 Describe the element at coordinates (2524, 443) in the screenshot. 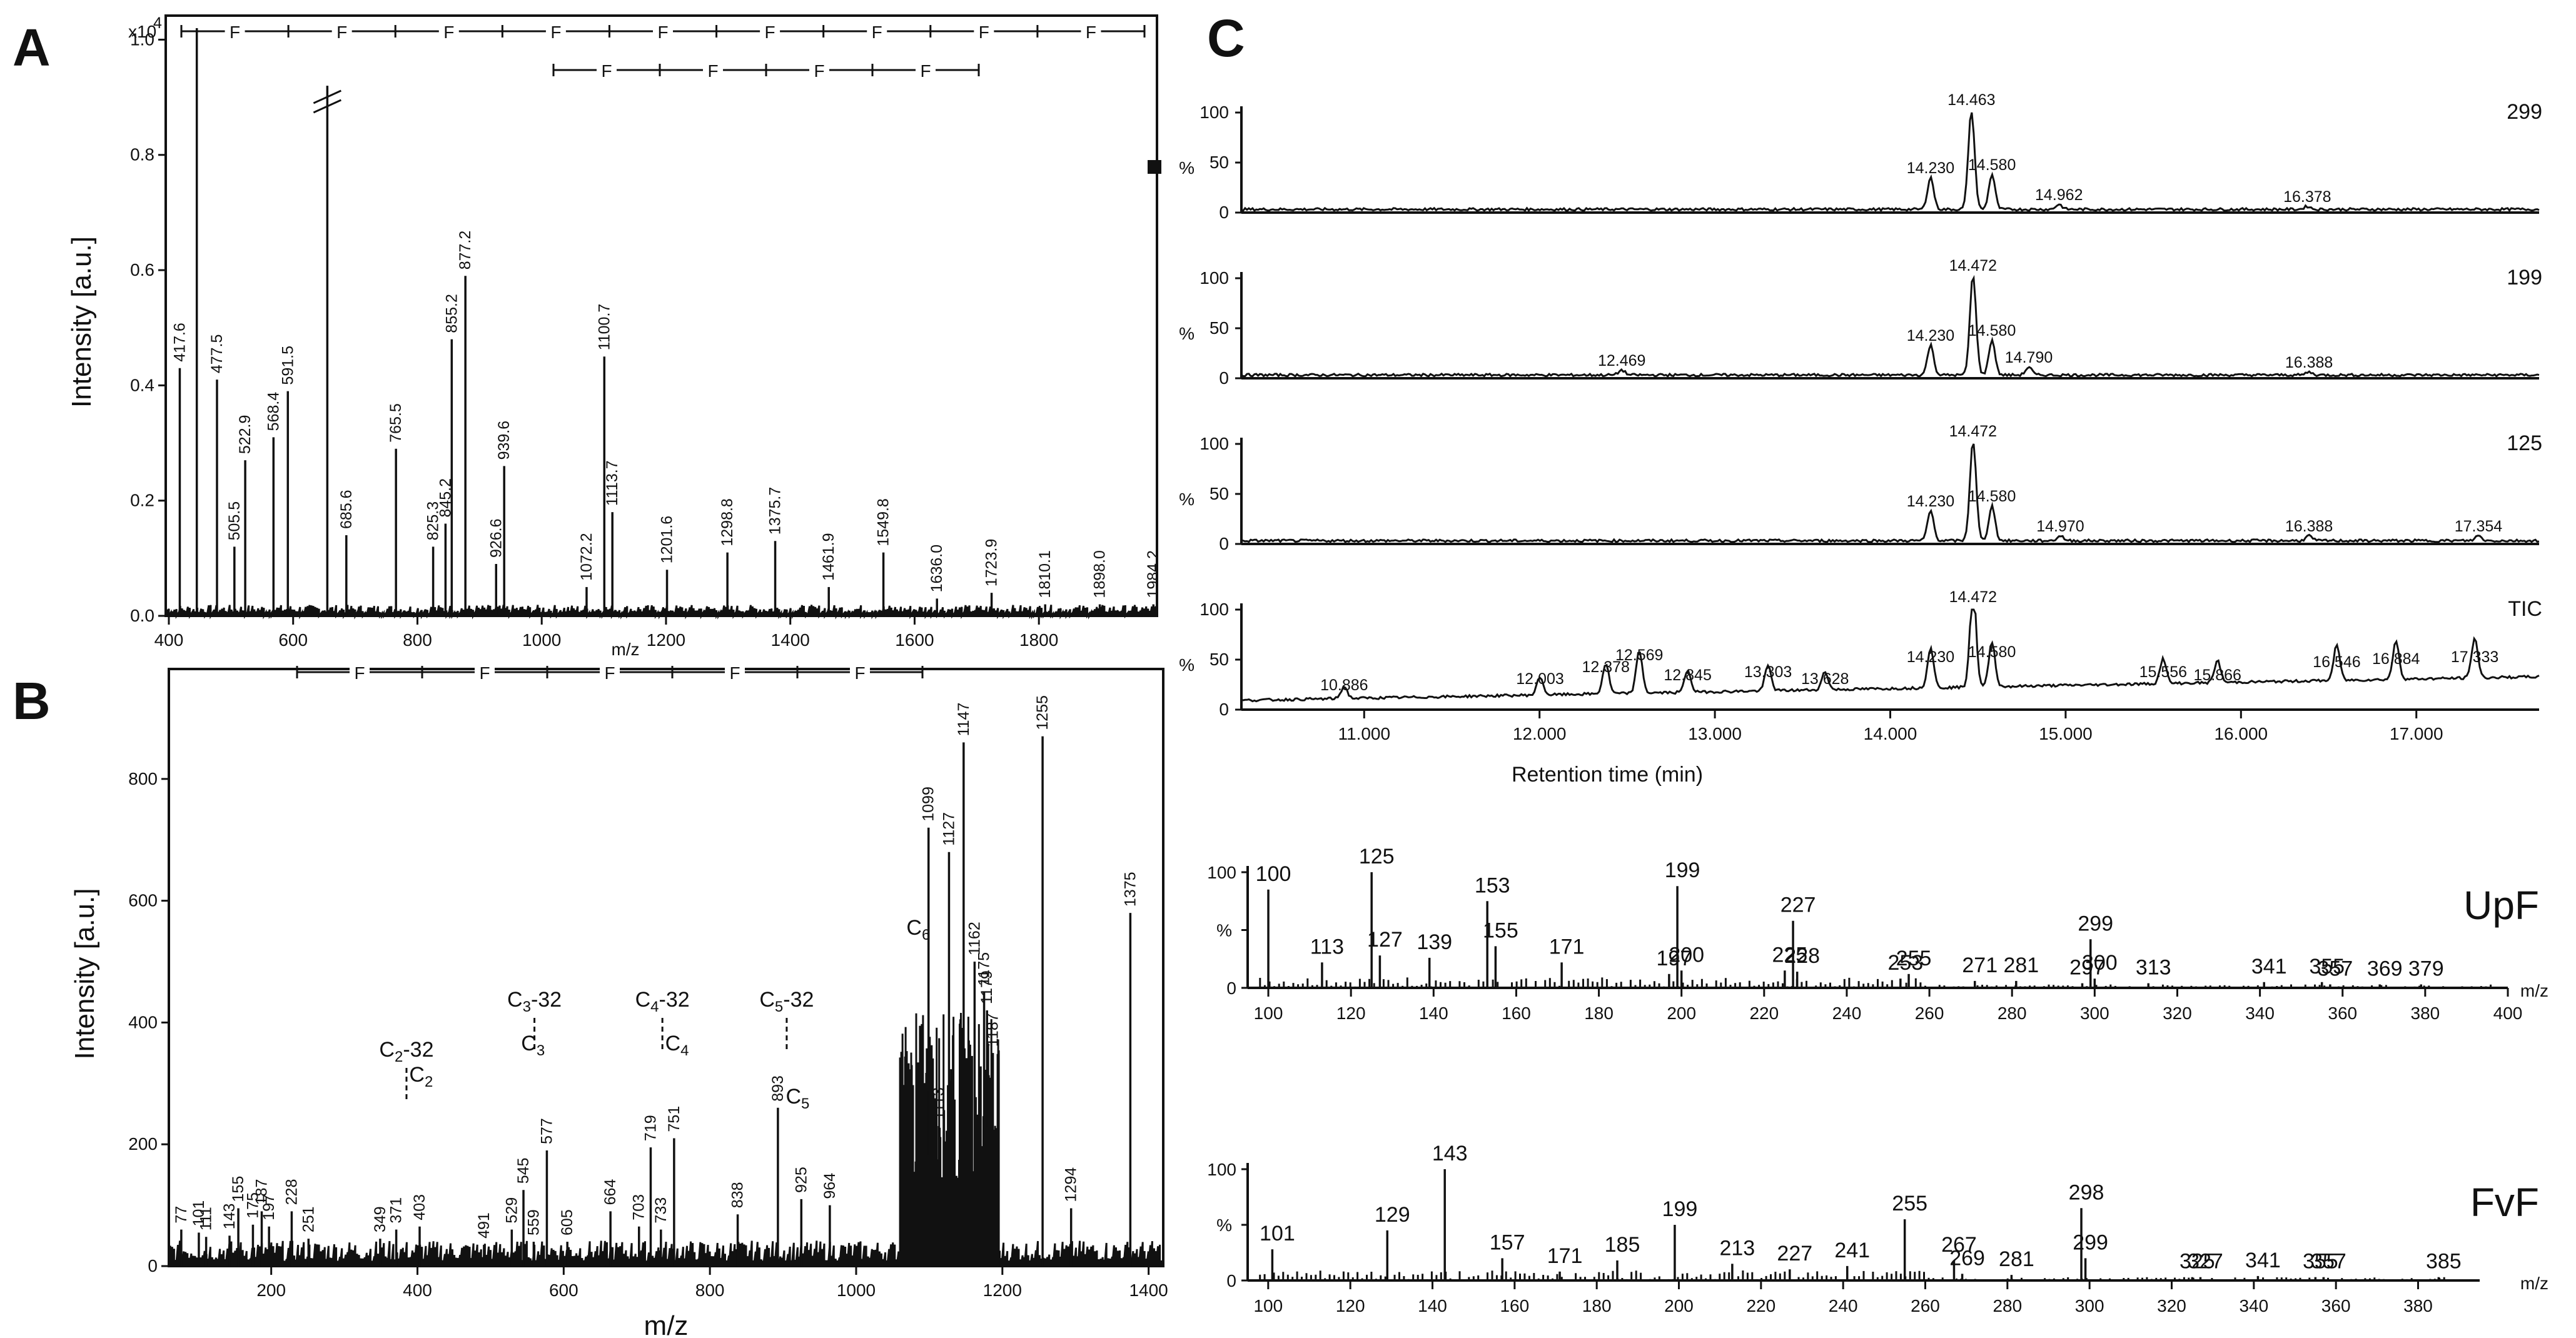

I see `trace-name: 125` at that location.